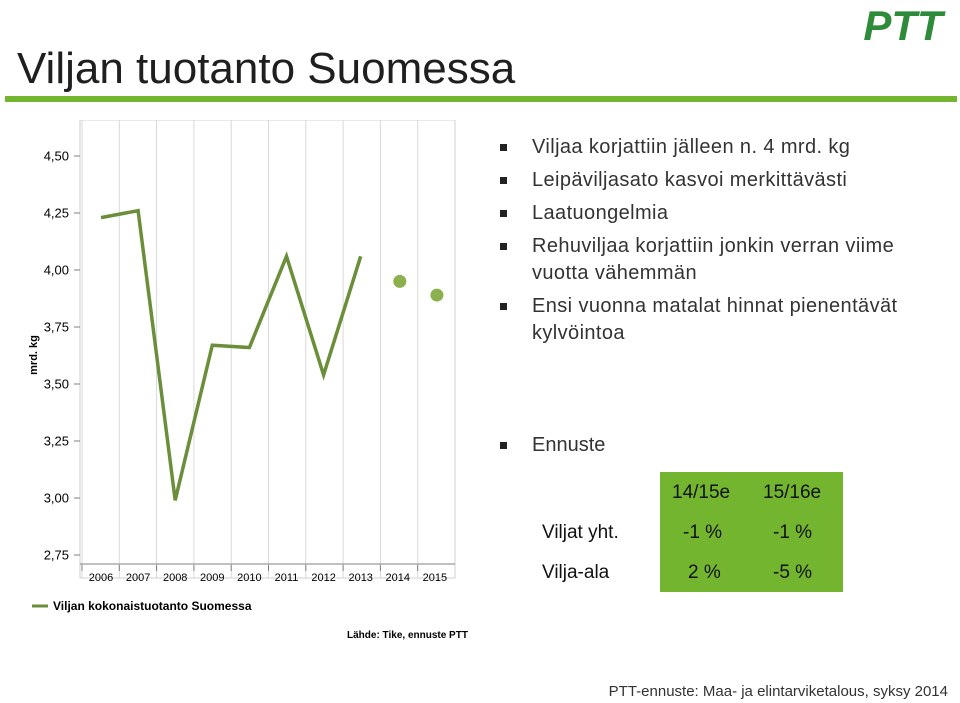 The width and height of the screenshot is (960, 703). What do you see at coordinates (751, 532) in the screenshot?
I see `forecast-table-background` at bounding box center [751, 532].